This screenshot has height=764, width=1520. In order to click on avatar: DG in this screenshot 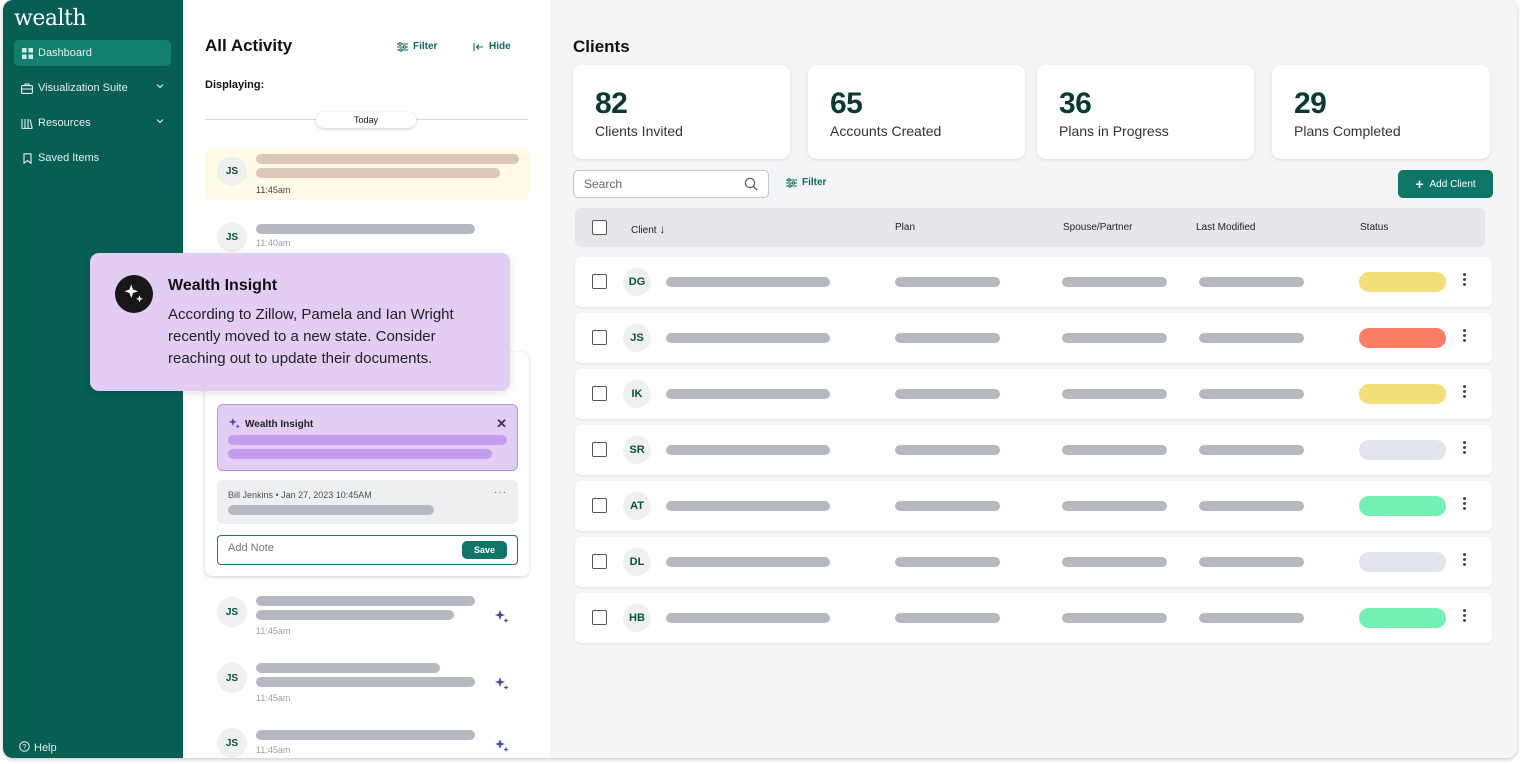, I will do `click(637, 282)`.